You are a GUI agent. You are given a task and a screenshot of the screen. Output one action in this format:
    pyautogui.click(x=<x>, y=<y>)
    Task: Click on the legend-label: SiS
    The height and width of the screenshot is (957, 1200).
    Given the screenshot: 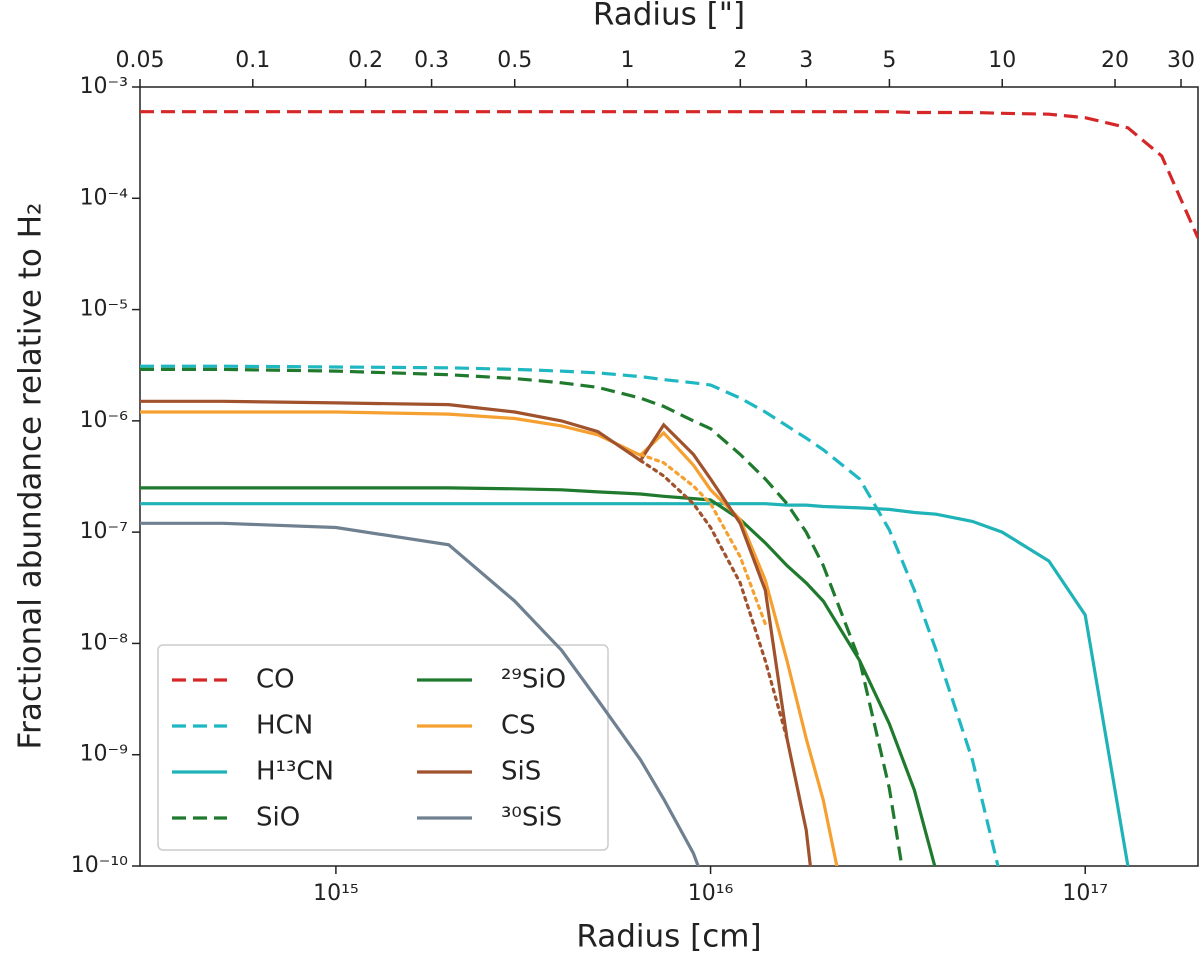 What is the action you would take?
    pyautogui.click(x=521, y=772)
    